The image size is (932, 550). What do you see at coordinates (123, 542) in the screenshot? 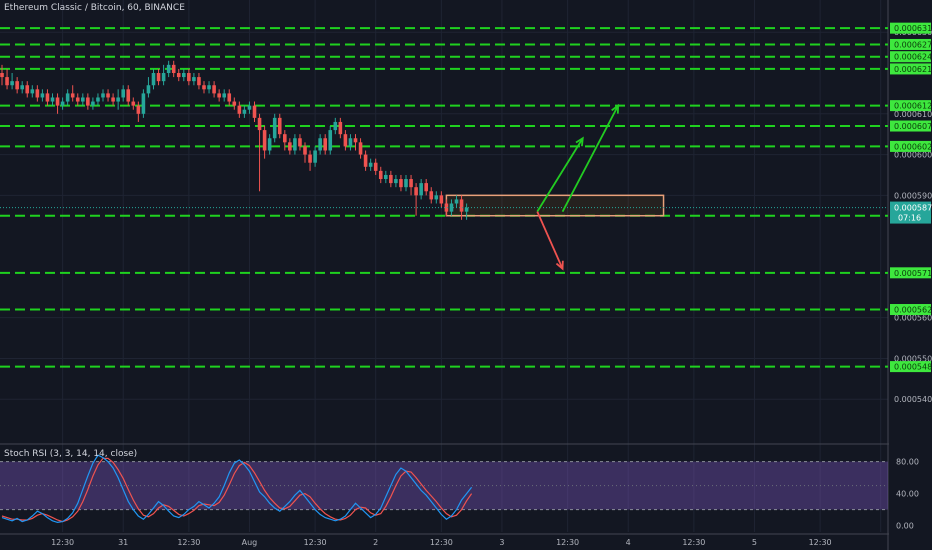
I see `time-tick-label: 31` at bounding box center [123, 542].